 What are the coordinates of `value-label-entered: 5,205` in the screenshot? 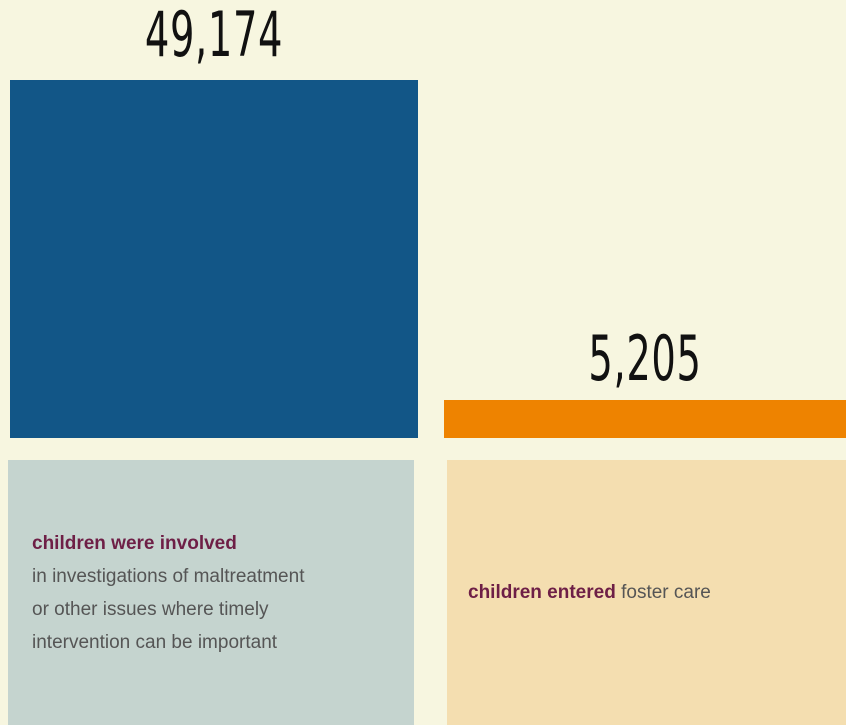 It's located at (645, 358).